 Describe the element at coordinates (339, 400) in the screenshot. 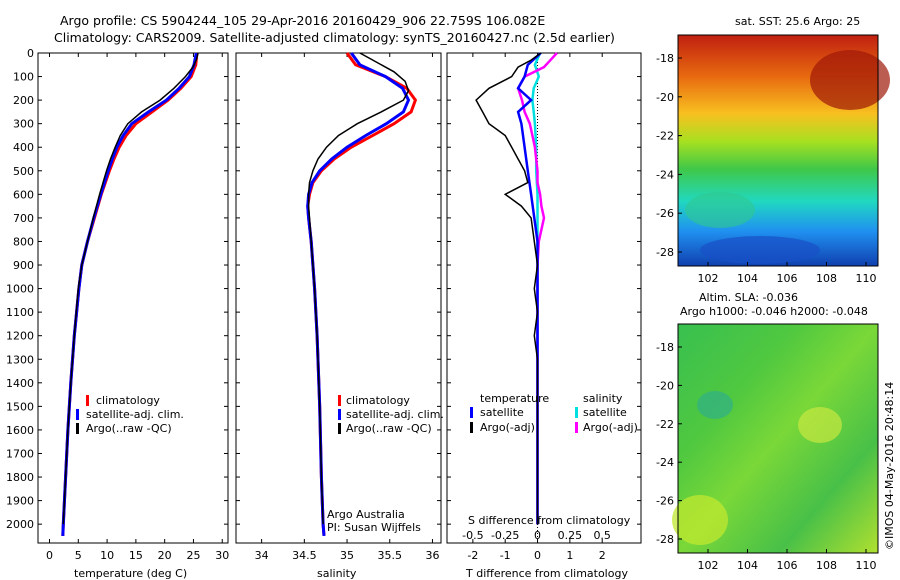

I see `legend-swatch-climatology` at that location.